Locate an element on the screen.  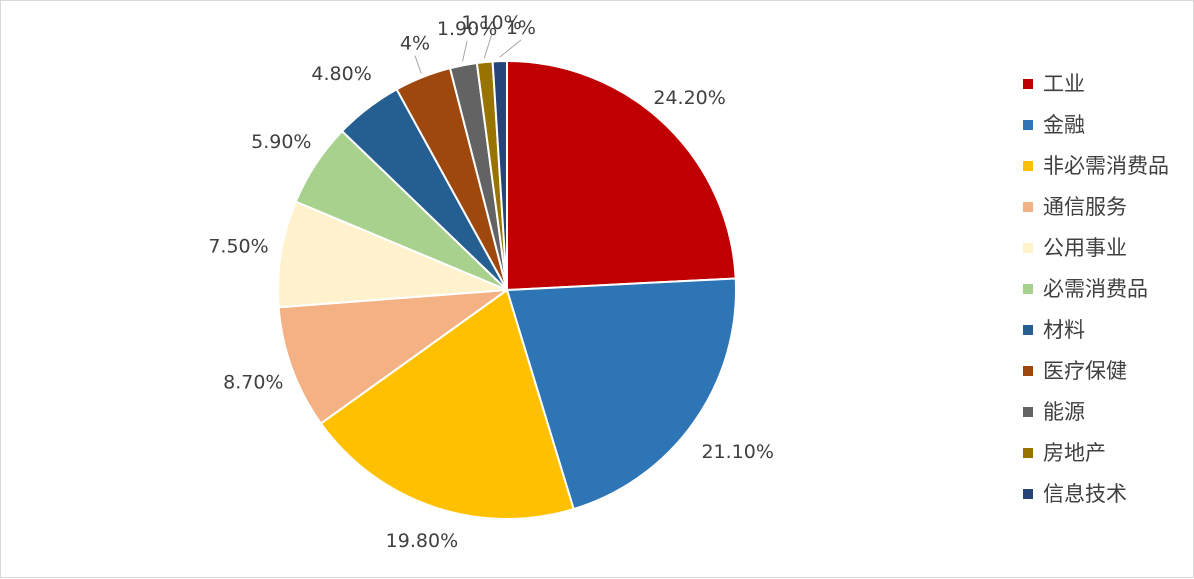
legend-label-10: 房地产 is located at coordinates (1074, 453).